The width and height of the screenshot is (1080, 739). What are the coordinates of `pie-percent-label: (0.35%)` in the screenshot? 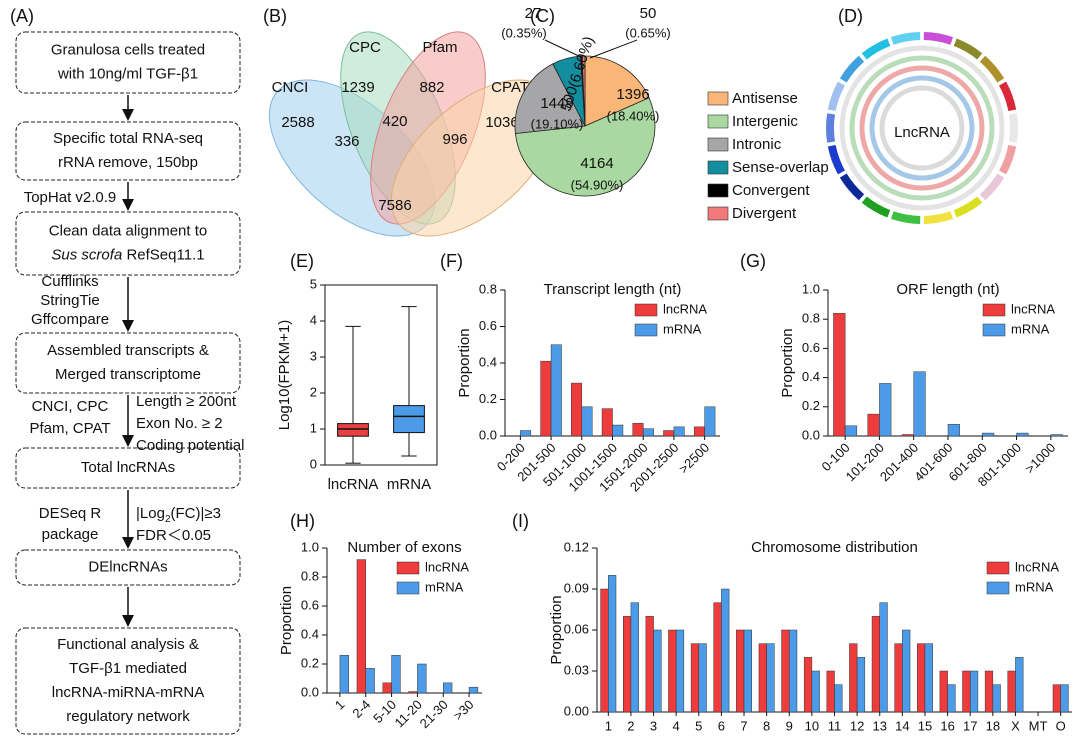 It's located at (524, 32).